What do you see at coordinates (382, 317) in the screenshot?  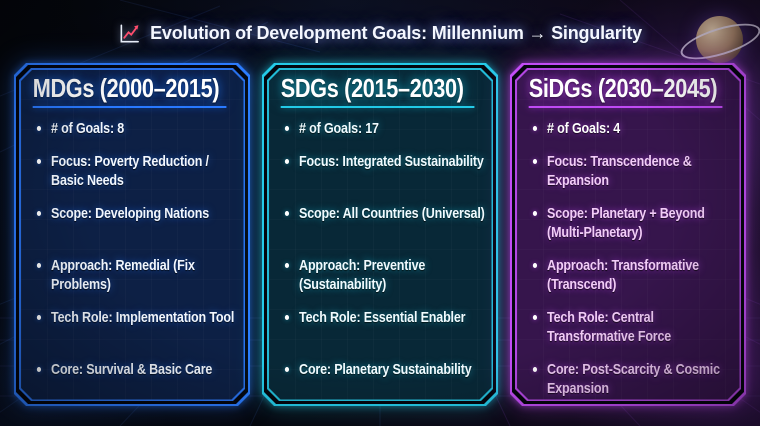 I see `card-item-text: Tech Role: Essential Enabler` at bounding box center [382, 317].